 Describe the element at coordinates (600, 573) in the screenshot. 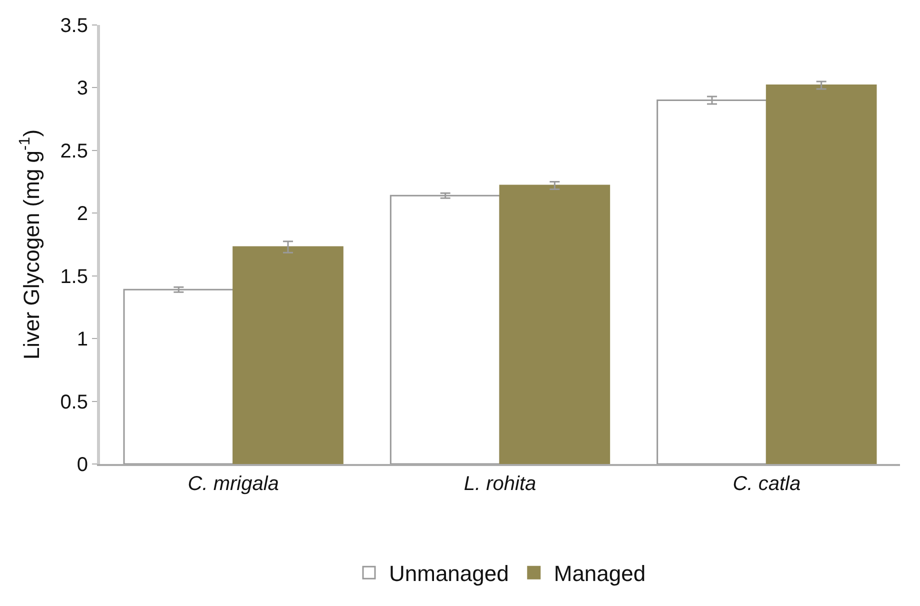

I see `legend-label: Managed` at that location.